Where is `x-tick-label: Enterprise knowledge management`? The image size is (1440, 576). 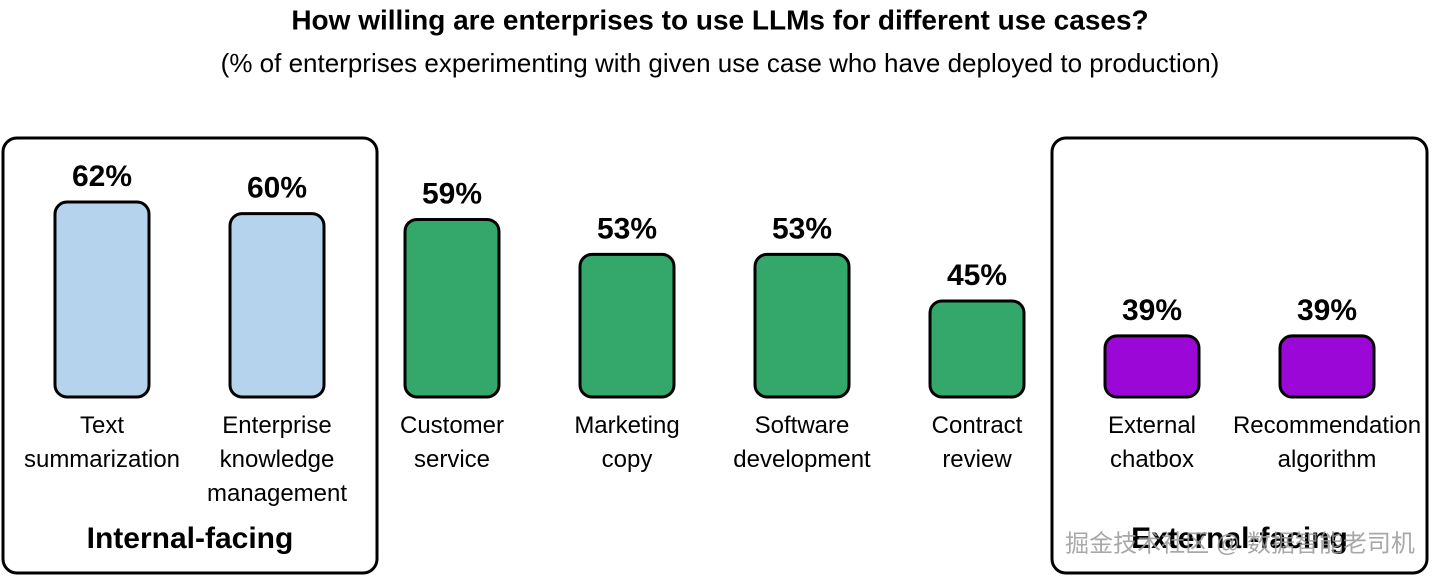
x-tick-label: Enterprise knowledge management is located at coordinates (277, 459).